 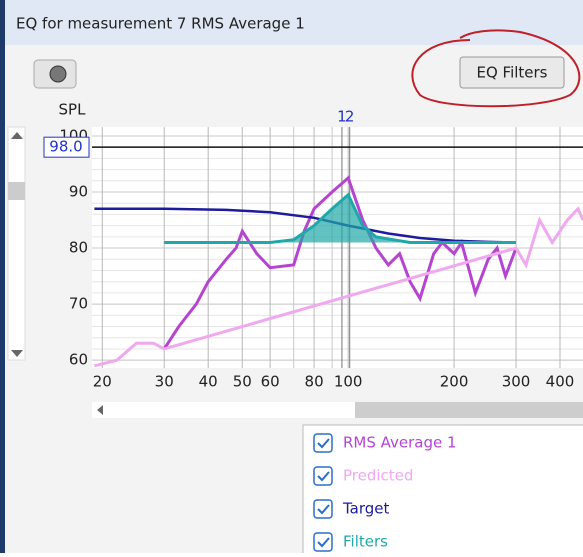 What do you see at coordinates (366, 509) in the screenshot?
I see `legend-entry: Target` at bounding box center [366, 509].